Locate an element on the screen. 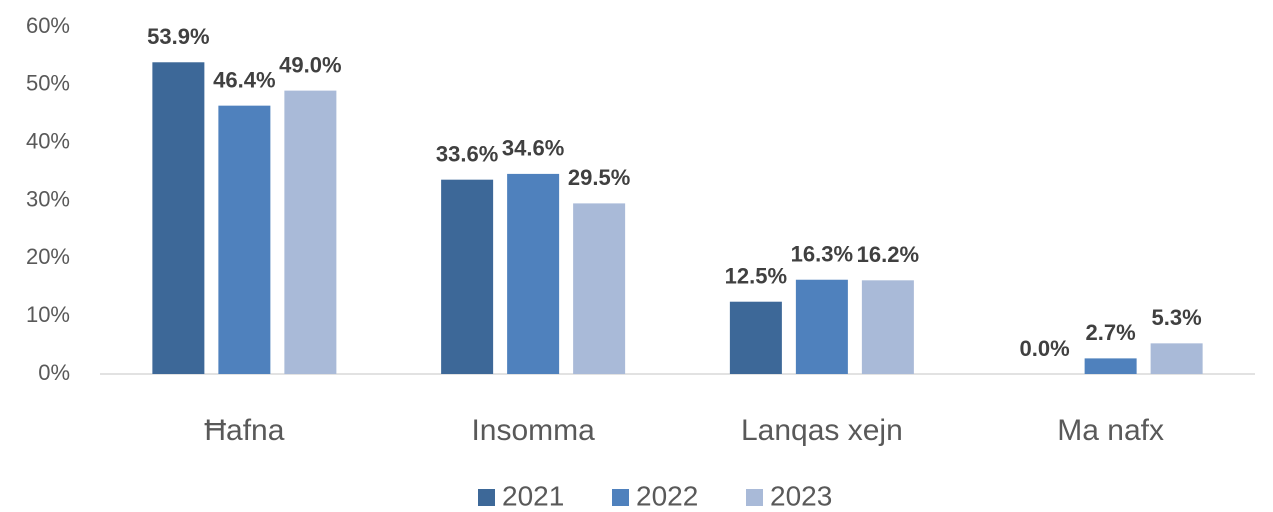 The width and height of the screenshot is (1273, 512). value-label: 33.6% is located at coordinates (467, 153).